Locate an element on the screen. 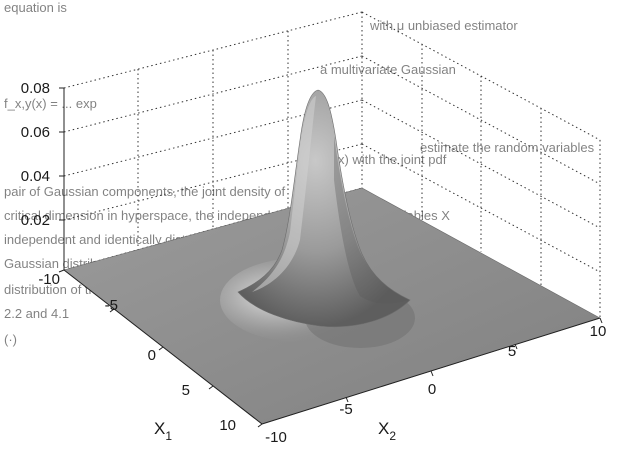  background-text-line: estimate the random variables is located at coordinates (507, 147).